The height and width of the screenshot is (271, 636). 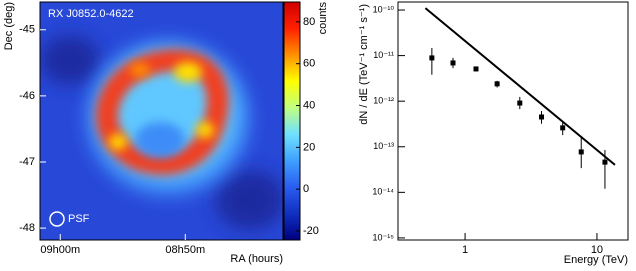 What do you see at coordinates (383, 55) in the screenshot?
I see `y-tick-label: 10⁻¹¹` at bounding box center [383, 55].